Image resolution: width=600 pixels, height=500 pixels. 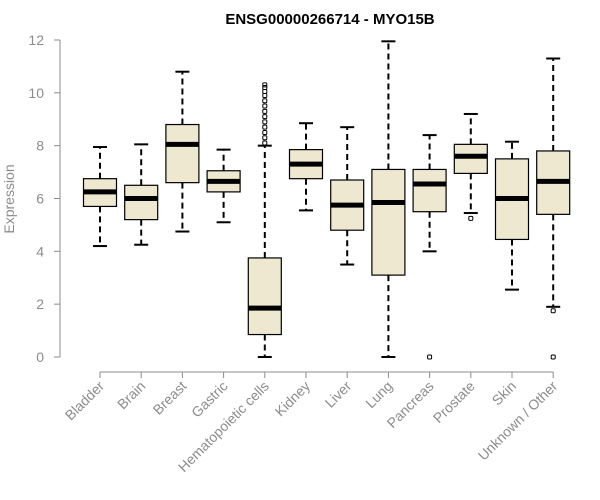 What do you see at coordinates (85, 401) in the screenshot?
I see `x-tick-label: Bladder` at bounding box center [85, 401].